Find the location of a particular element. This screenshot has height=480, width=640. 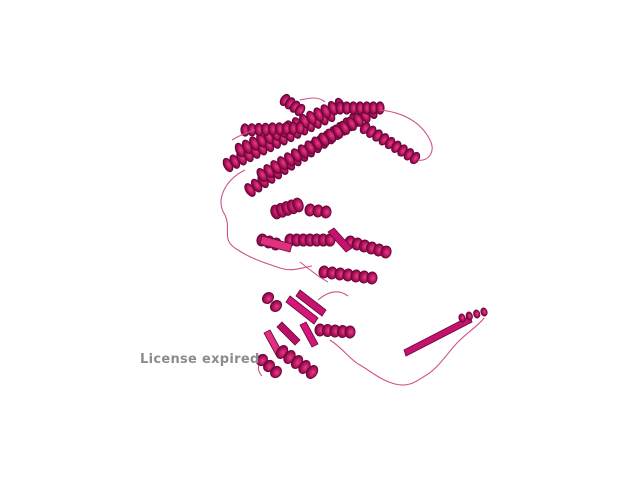

beta-sheets is located at coordinates (366, 292).